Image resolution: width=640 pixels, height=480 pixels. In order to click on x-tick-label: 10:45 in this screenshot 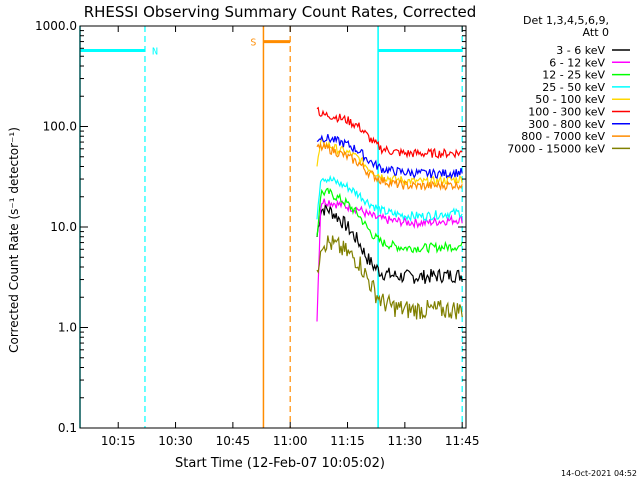, I will do `click(233, 441)`.